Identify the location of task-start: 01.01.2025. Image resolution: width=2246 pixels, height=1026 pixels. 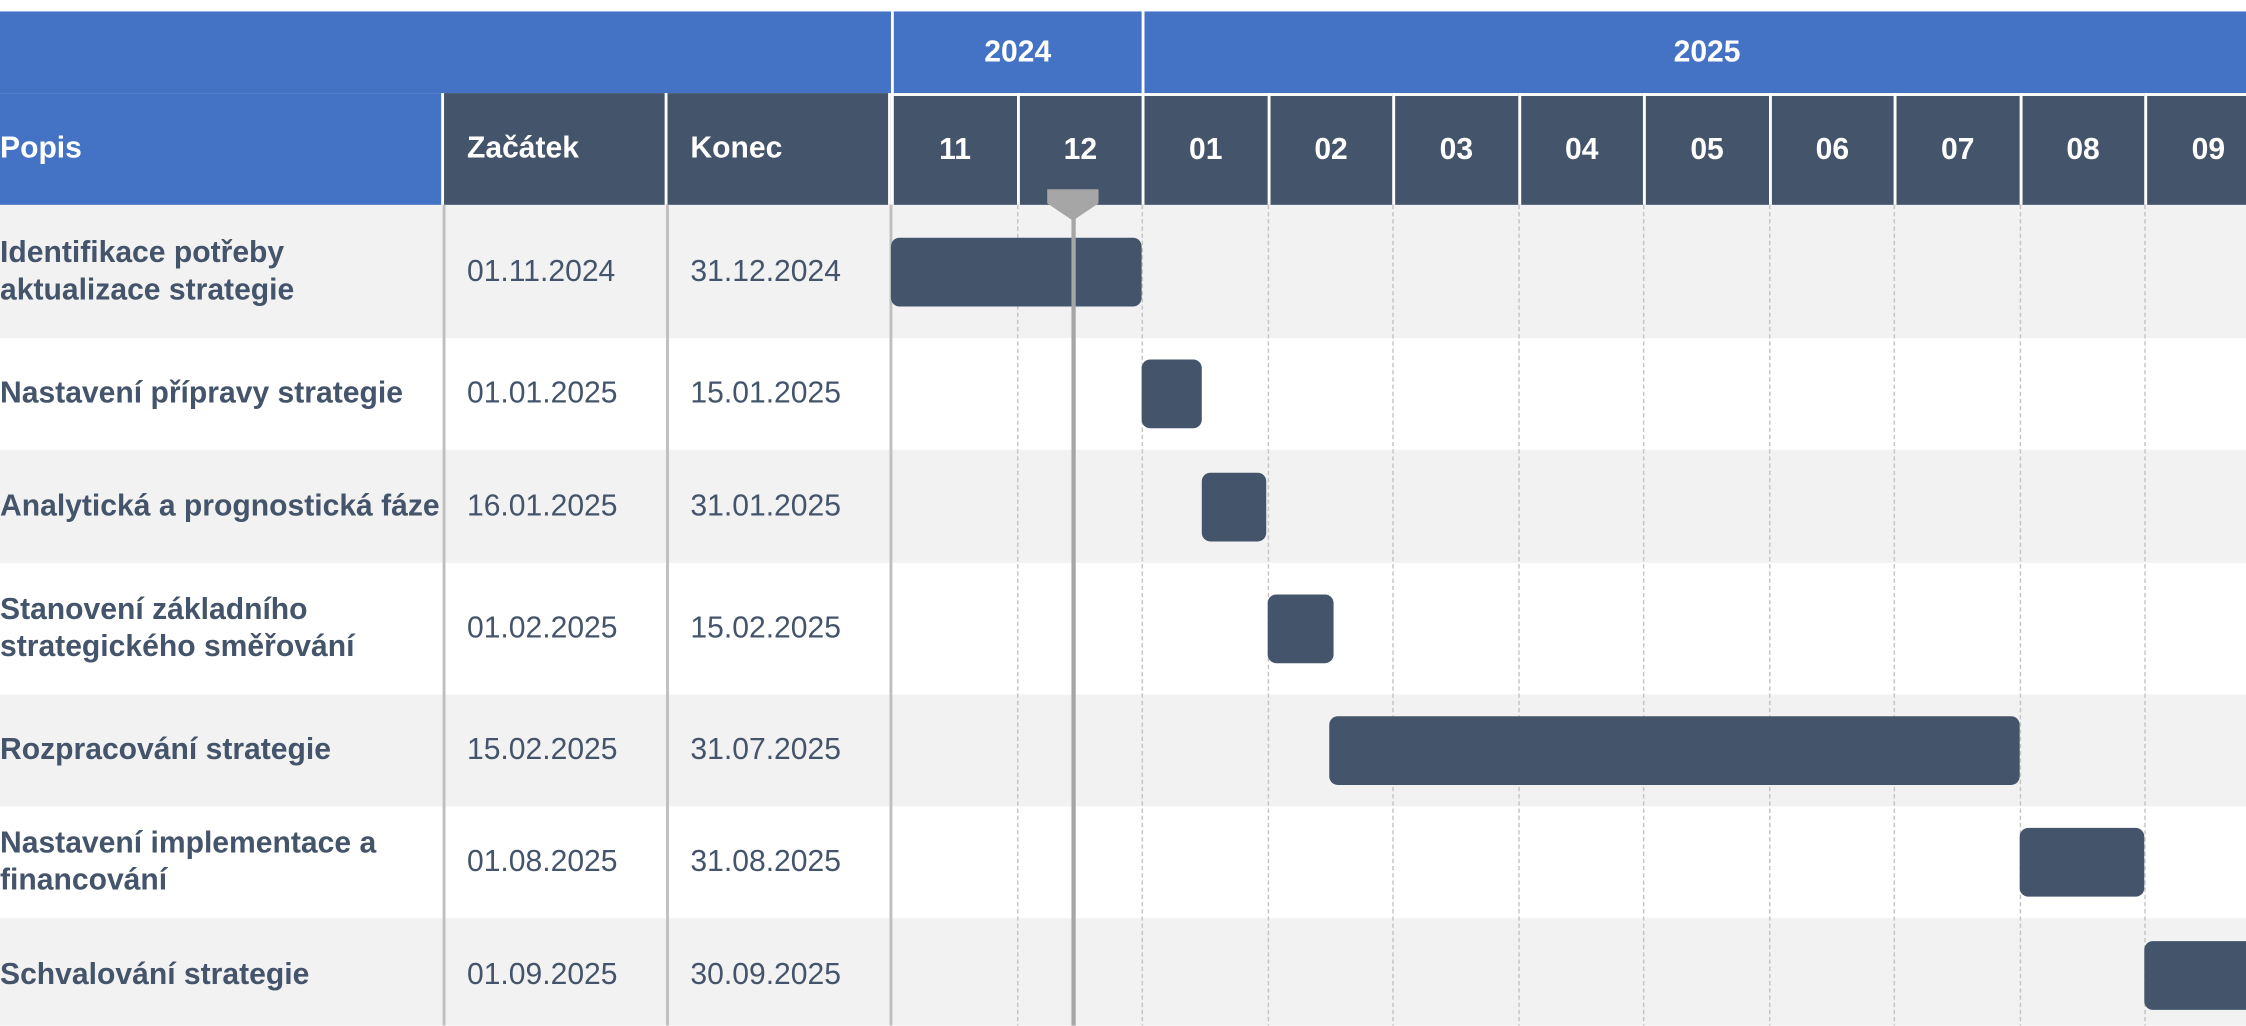
(542, 393).